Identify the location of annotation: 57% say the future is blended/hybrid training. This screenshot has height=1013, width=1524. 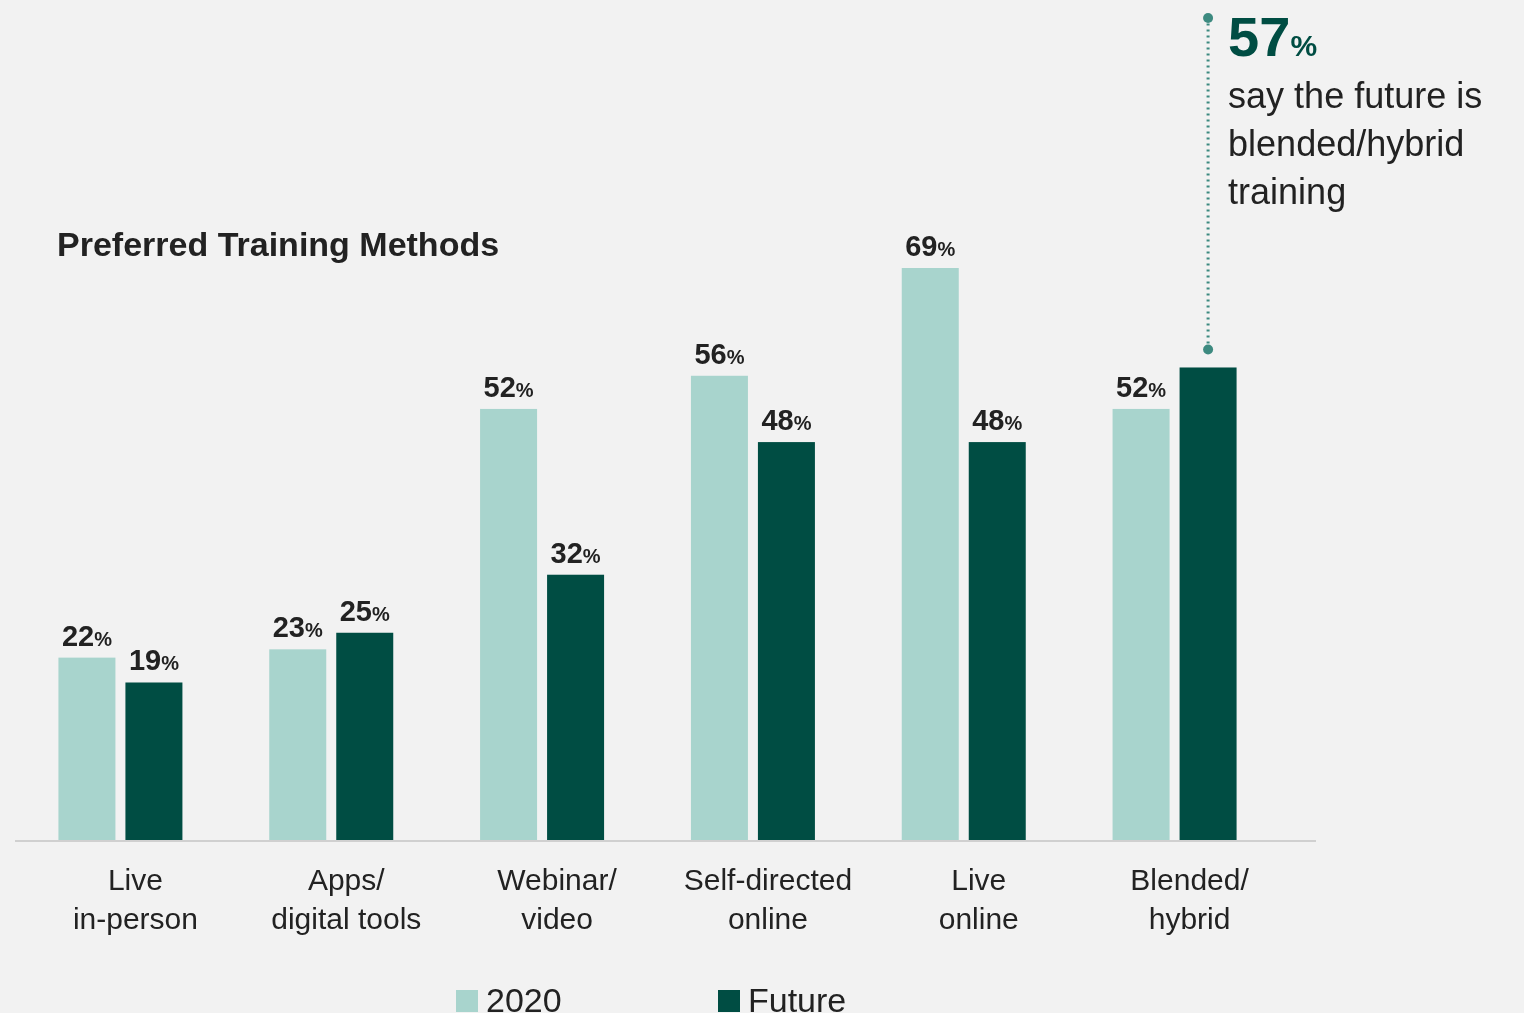
(1355, 108).